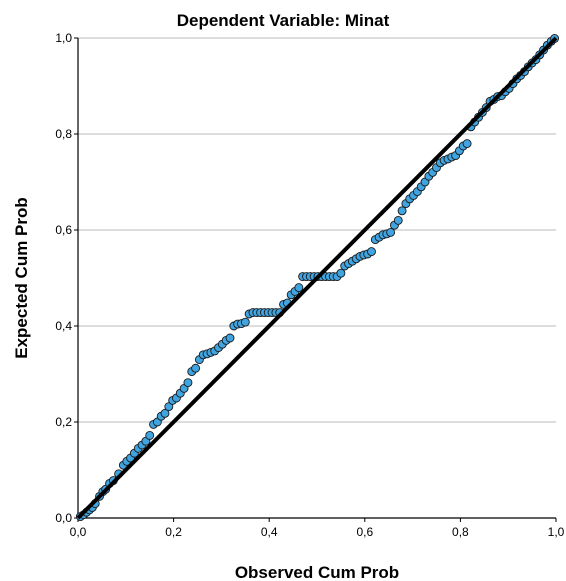  I want to click on chart-title: Dependent Variable: Minat, so click(283, 20).